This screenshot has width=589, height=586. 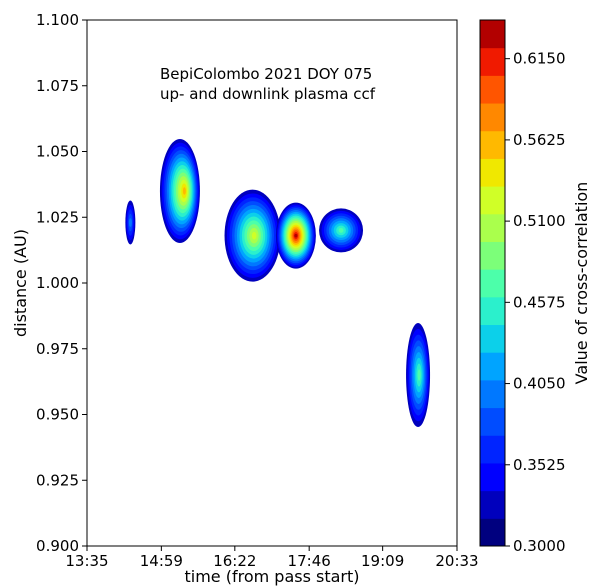 What do you see at coordinates (57, 480) in the screenshot?
I see `y-tick-label: 0.925` at bounding box center [57, 480].